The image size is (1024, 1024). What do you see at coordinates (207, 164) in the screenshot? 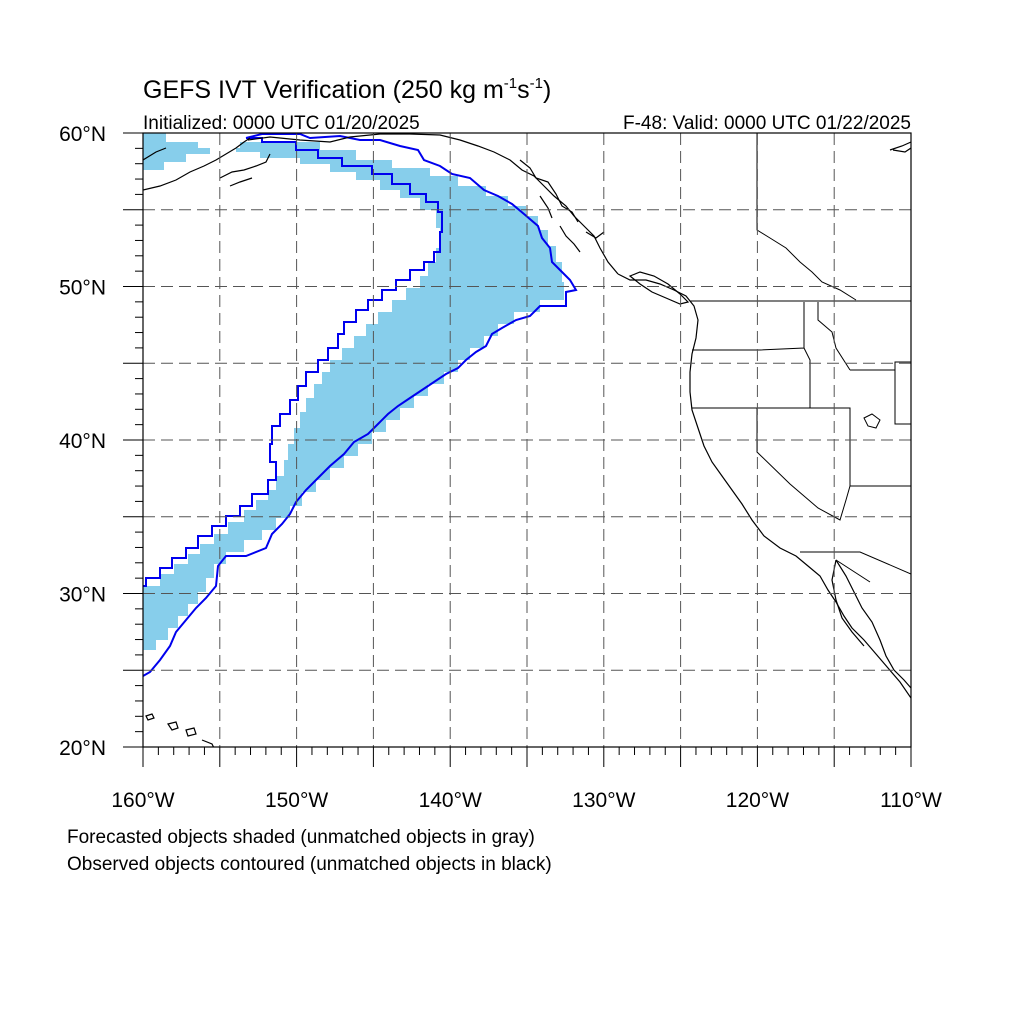
I see `alaska-peninsula-coast` at bounding box center [207, 164].